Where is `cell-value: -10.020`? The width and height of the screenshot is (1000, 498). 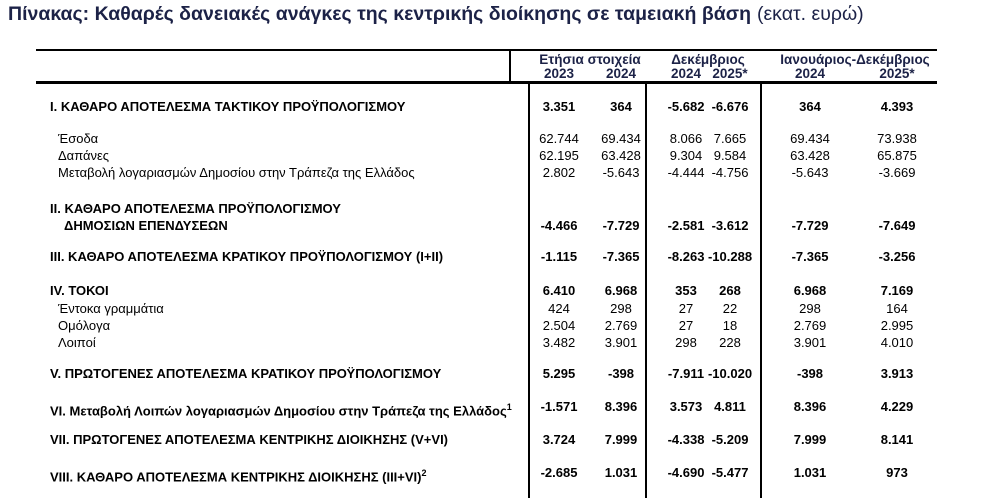
cell-value: -10.020 is located at coordinates (730, 373).